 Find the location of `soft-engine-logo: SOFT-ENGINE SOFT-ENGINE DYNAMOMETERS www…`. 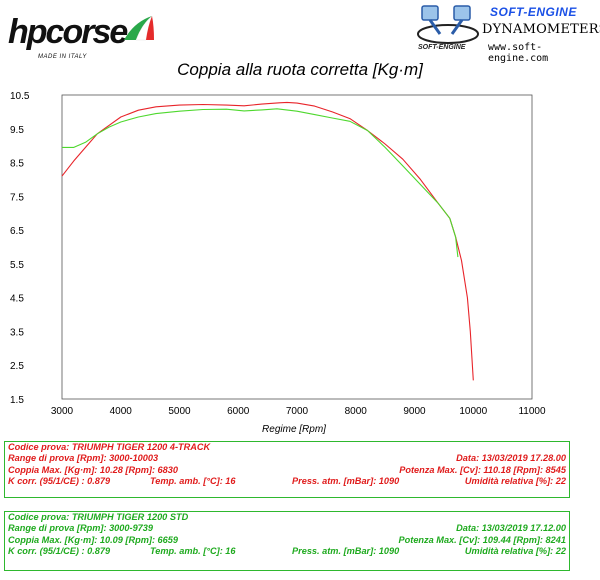

soft-engine-logo: SOFT-ENGINE SOFT-ENGINE DYNAMOMETERS www… is located at coordinates (505, 33).